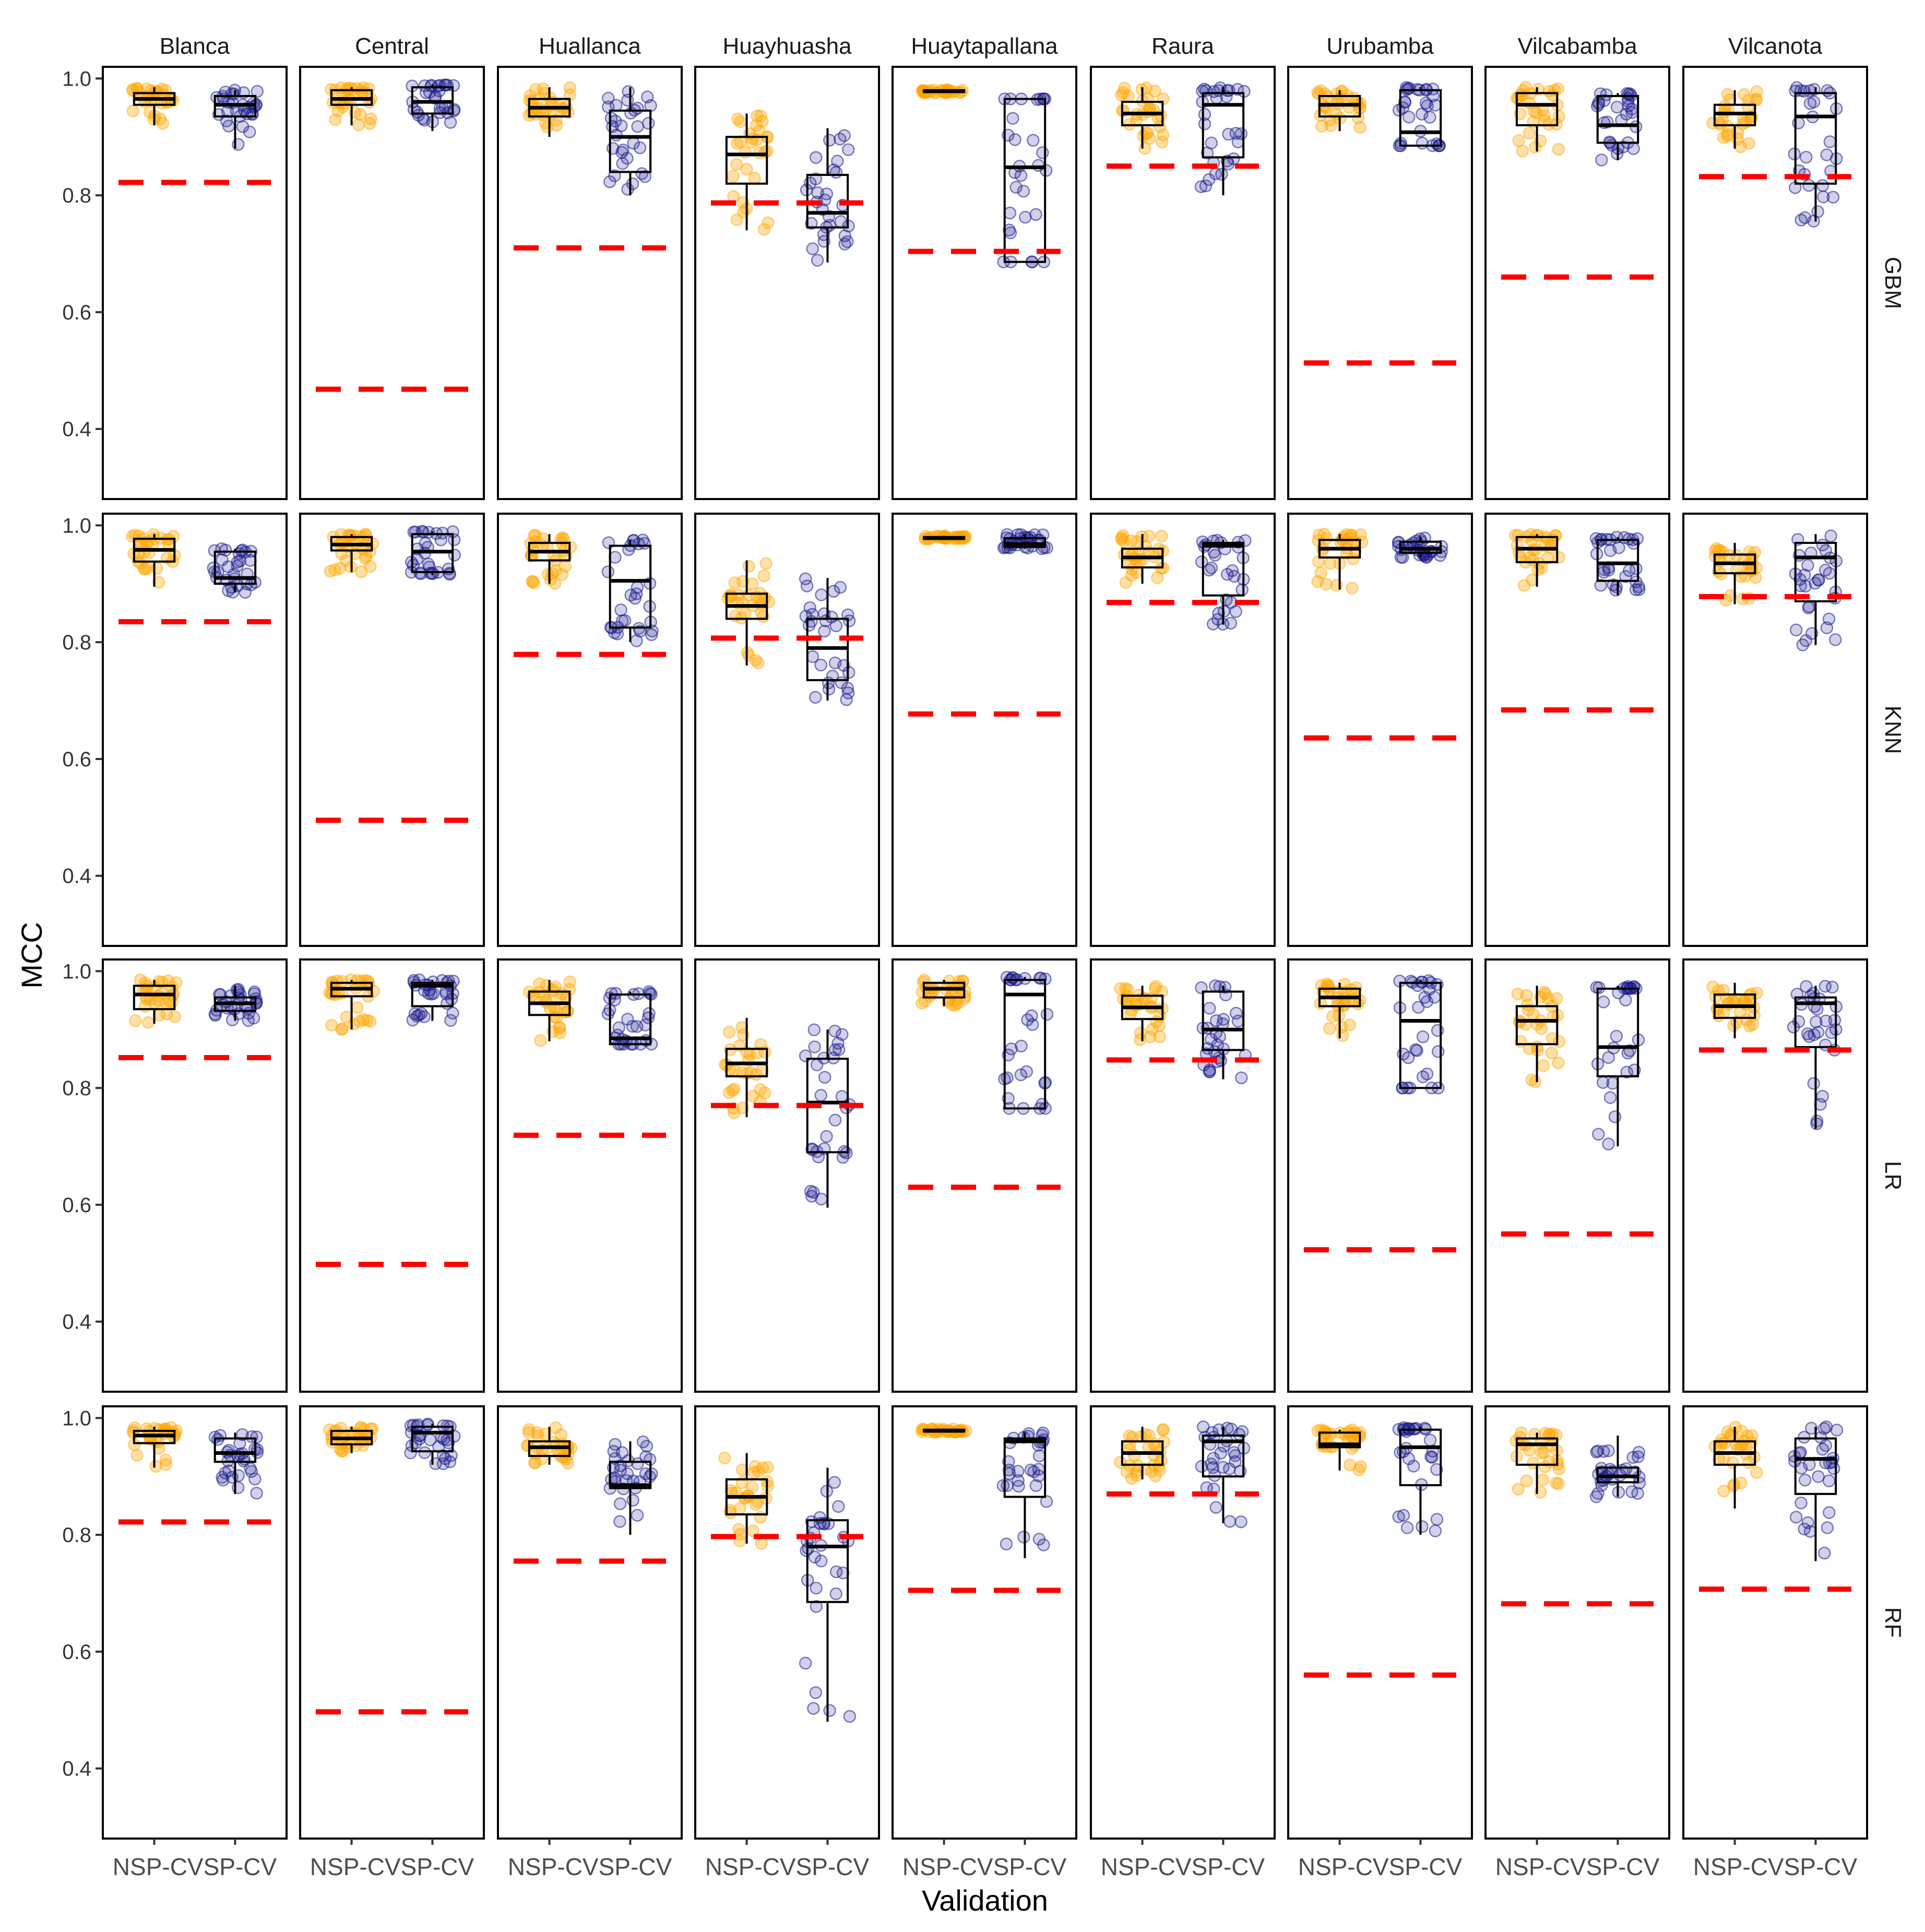 The width and height of the screenshot is (1925, 1932). I want to click on y-tick-label: 0.8, so click(76, 642).